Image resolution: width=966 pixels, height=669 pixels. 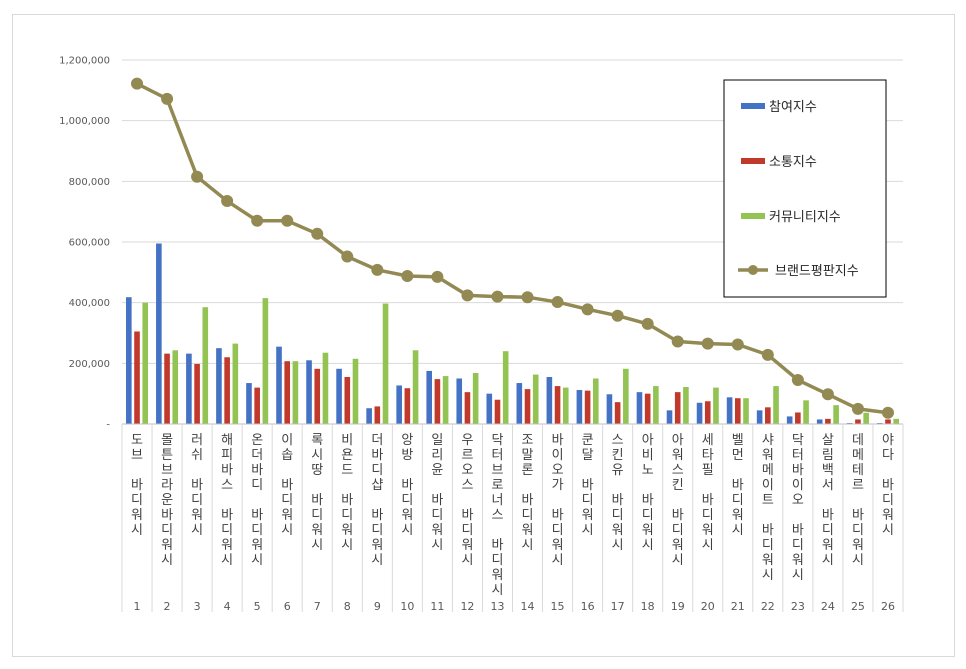 I want to click on rank-label: 3, so click(x=197, y=606).